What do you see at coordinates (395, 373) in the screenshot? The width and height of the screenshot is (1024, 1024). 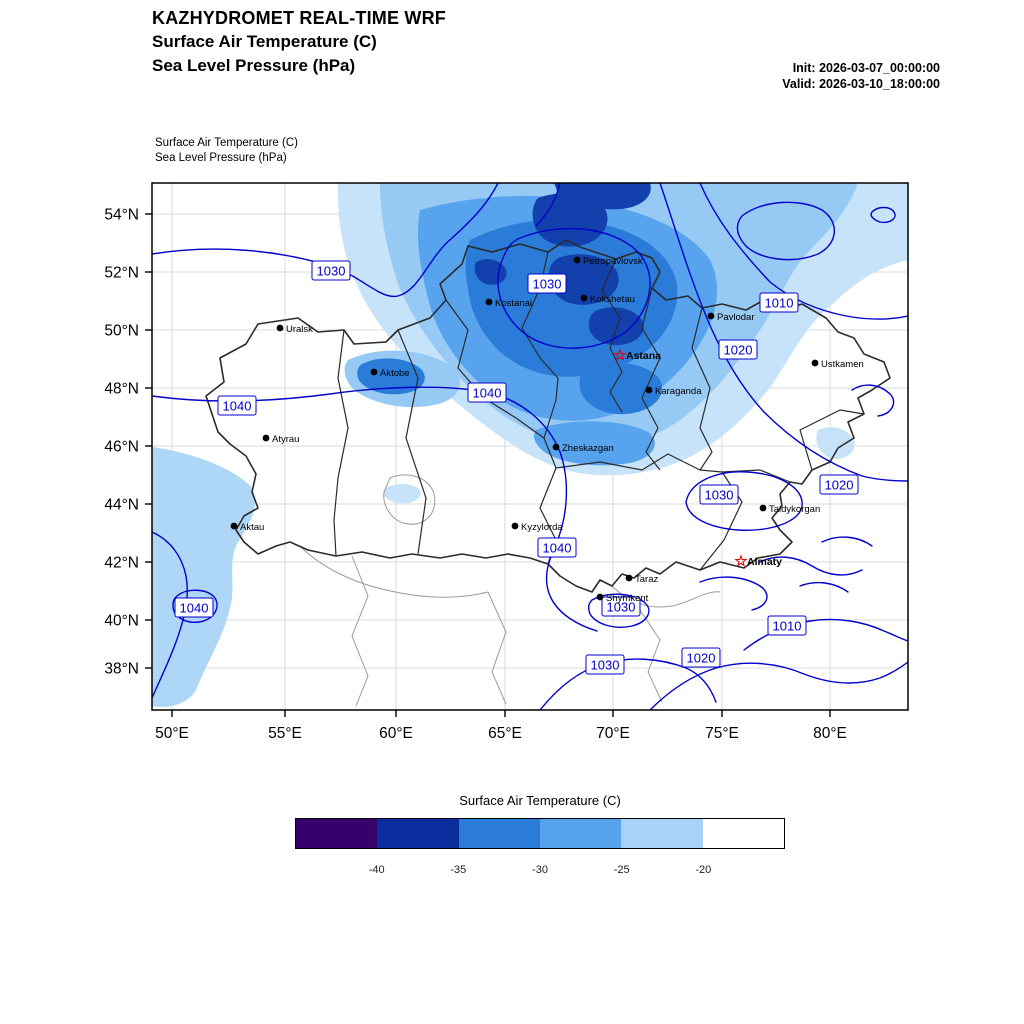 I see `city-label: Aktobe` at bounding box center [395, 373].